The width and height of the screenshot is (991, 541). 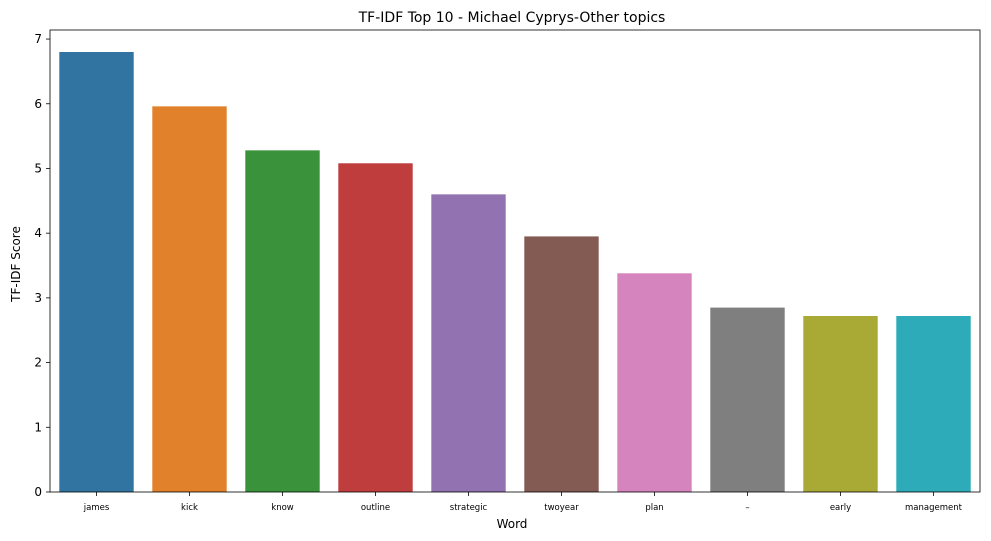 I want to click on y-axis-label: TF-IDF Score, so click(x=16, y=264).